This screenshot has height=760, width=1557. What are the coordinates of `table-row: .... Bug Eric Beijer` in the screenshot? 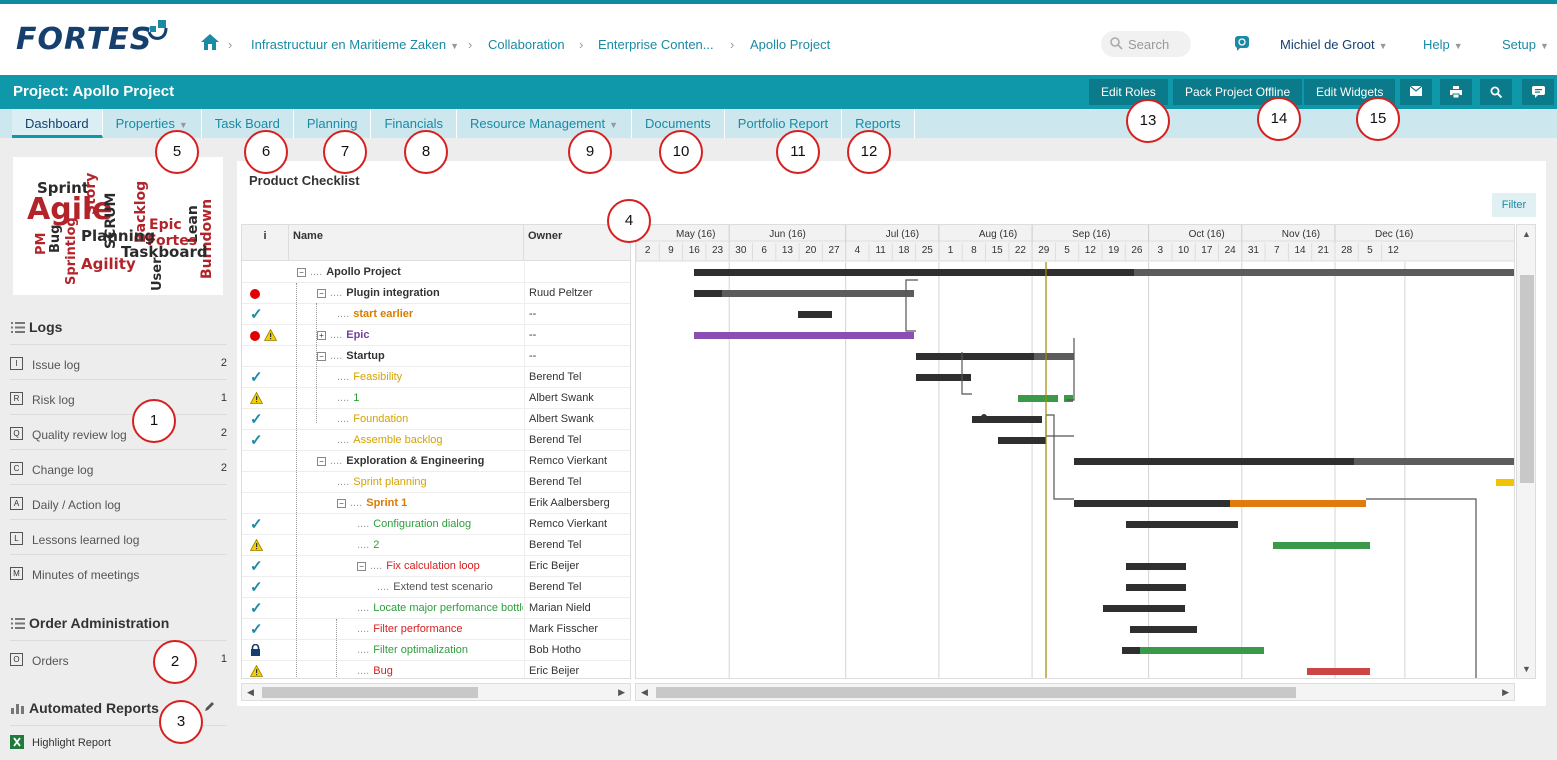 It's located at (436, 669).